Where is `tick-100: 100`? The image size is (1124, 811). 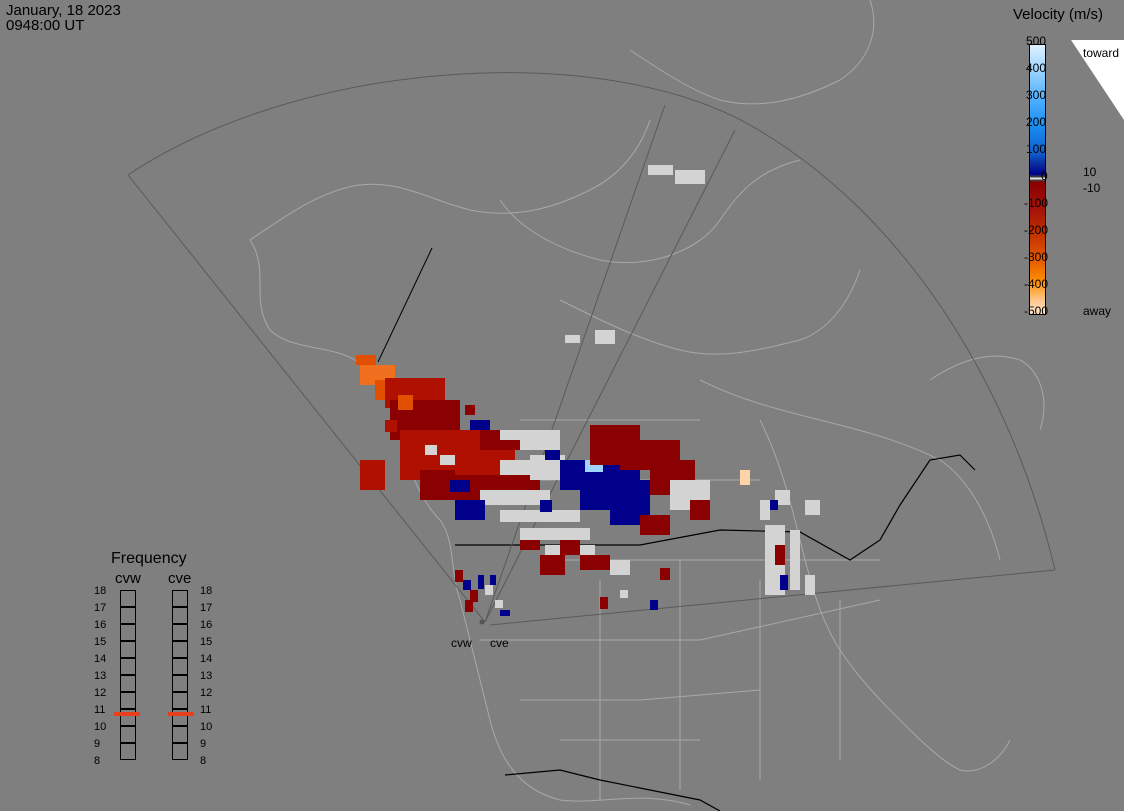 tick-100: 100 is located at coordinates (1036, 149).